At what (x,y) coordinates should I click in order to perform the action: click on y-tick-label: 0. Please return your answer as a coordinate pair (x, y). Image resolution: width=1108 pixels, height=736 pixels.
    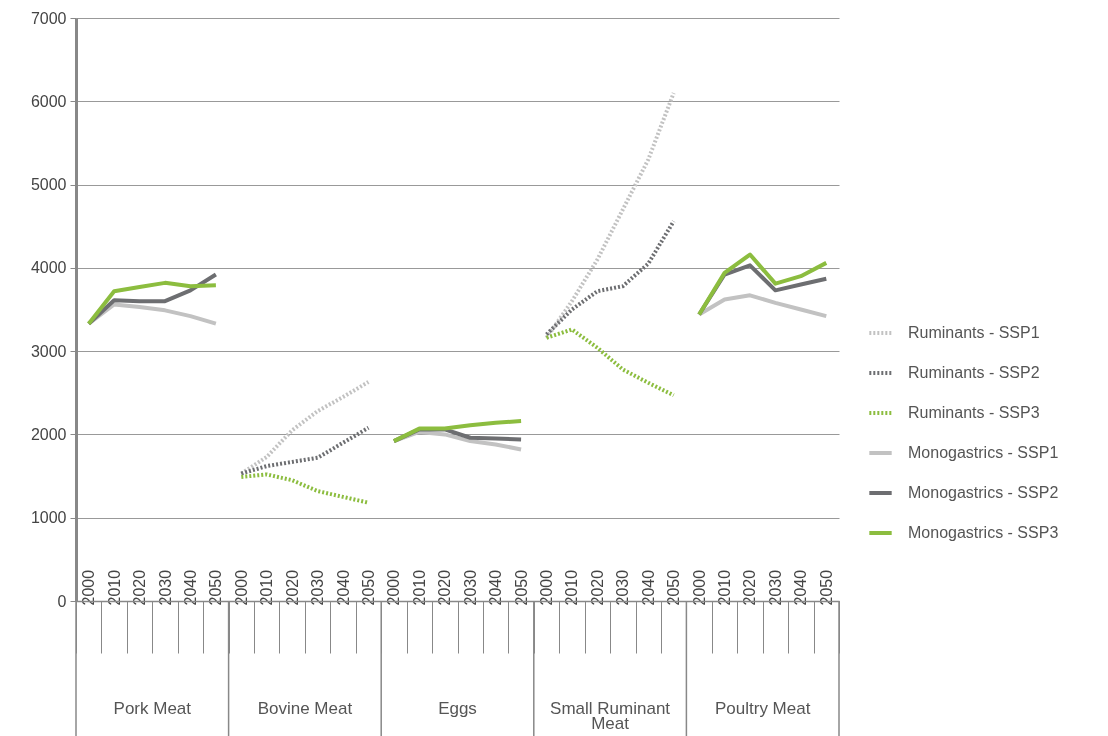
    Looking at the image, I should click on (62, 601).